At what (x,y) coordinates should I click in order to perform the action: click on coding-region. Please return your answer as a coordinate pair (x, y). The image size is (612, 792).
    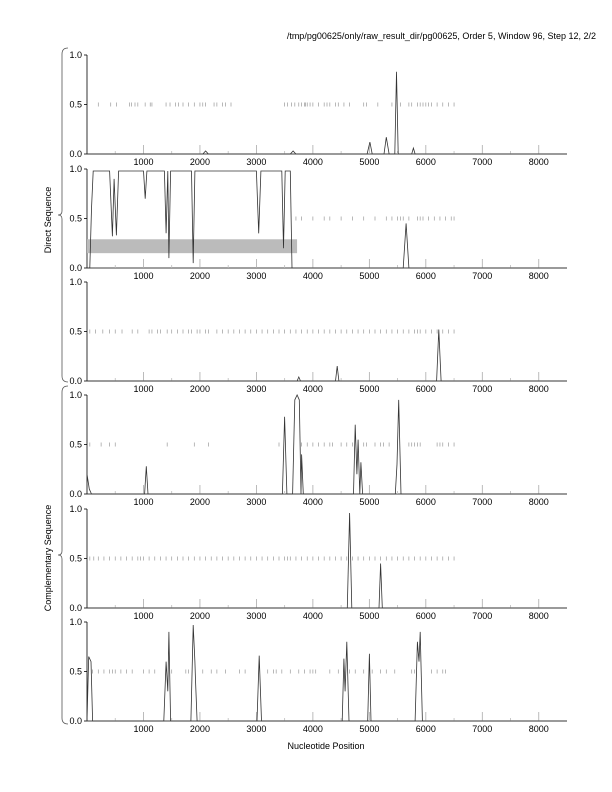
    Looking at the image, I should click on (192, 246).